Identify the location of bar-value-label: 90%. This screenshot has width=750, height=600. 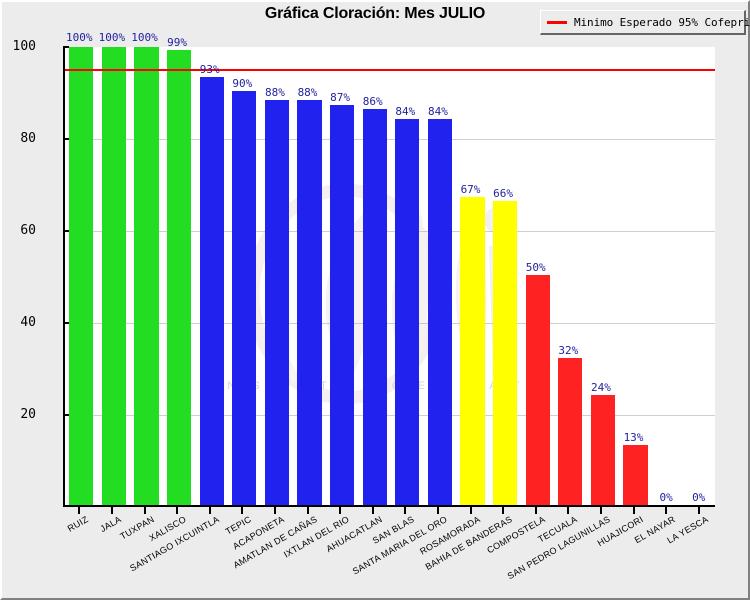
(242, 83).